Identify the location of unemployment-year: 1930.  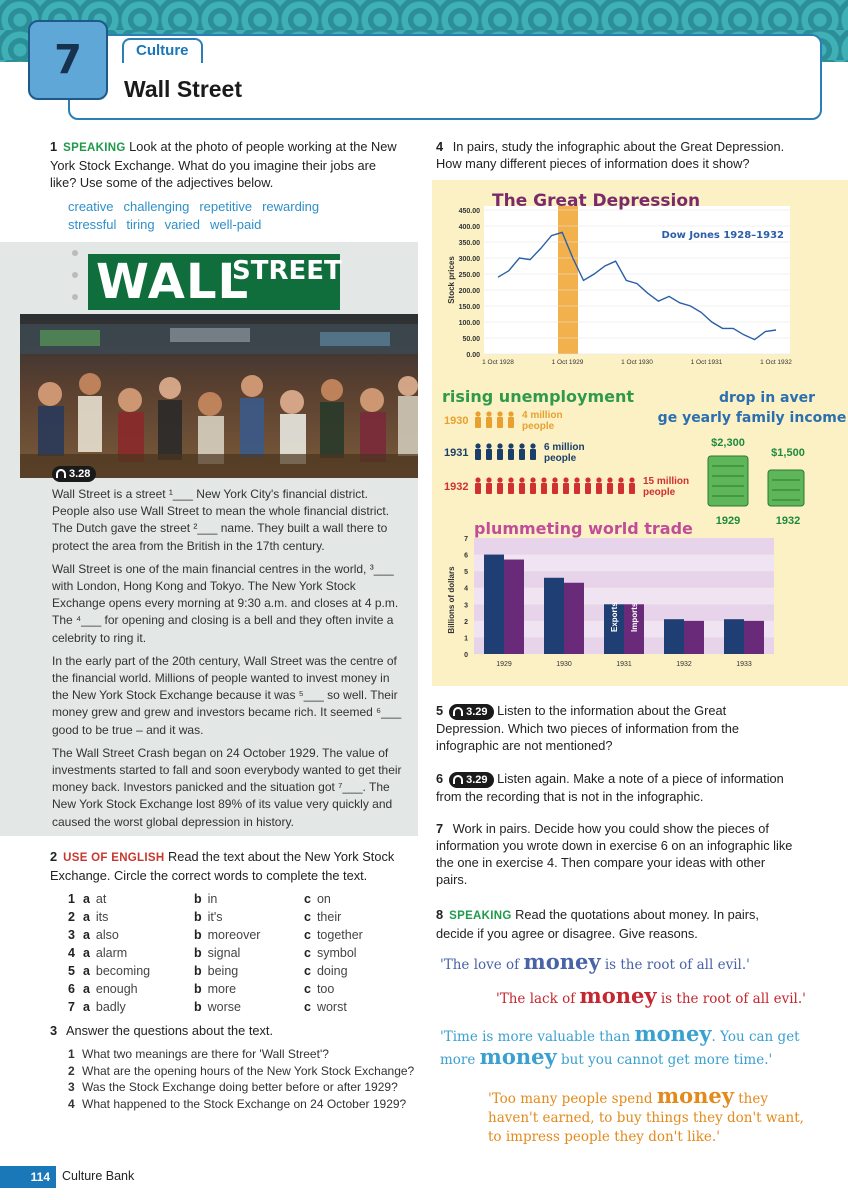
(456, 421).